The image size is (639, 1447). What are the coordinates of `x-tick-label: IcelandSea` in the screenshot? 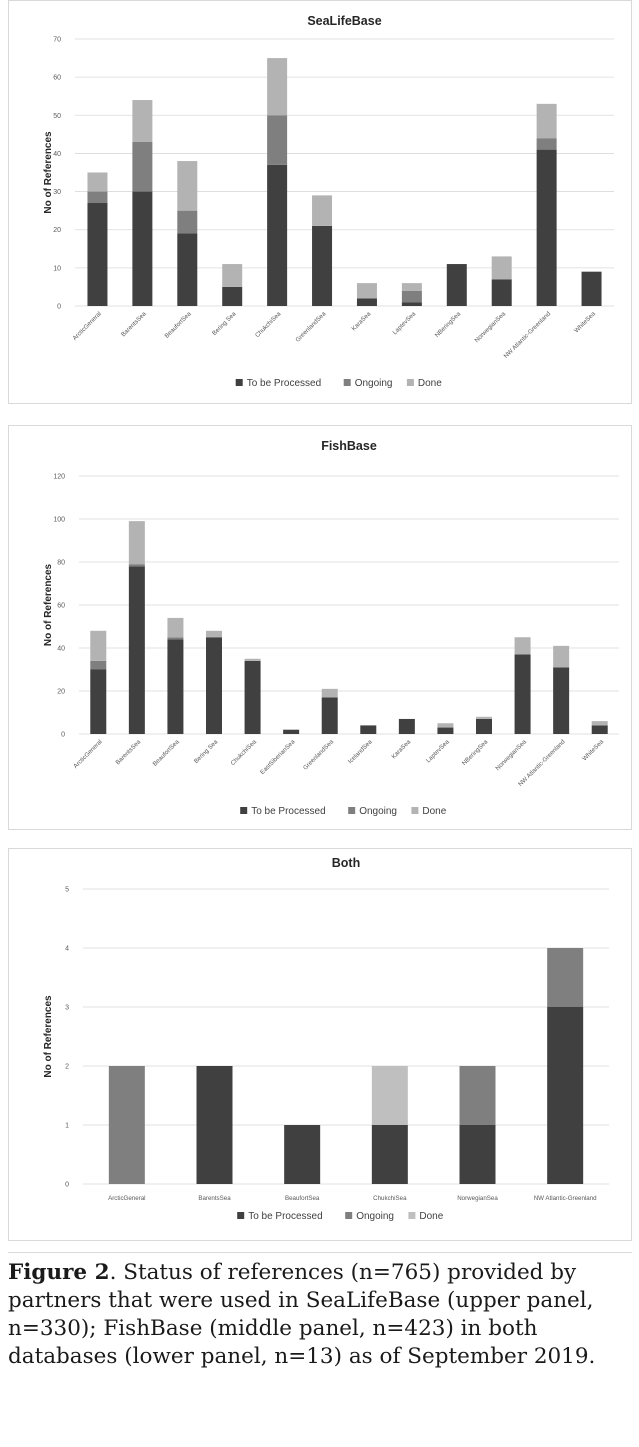 It's located at (360, 751).